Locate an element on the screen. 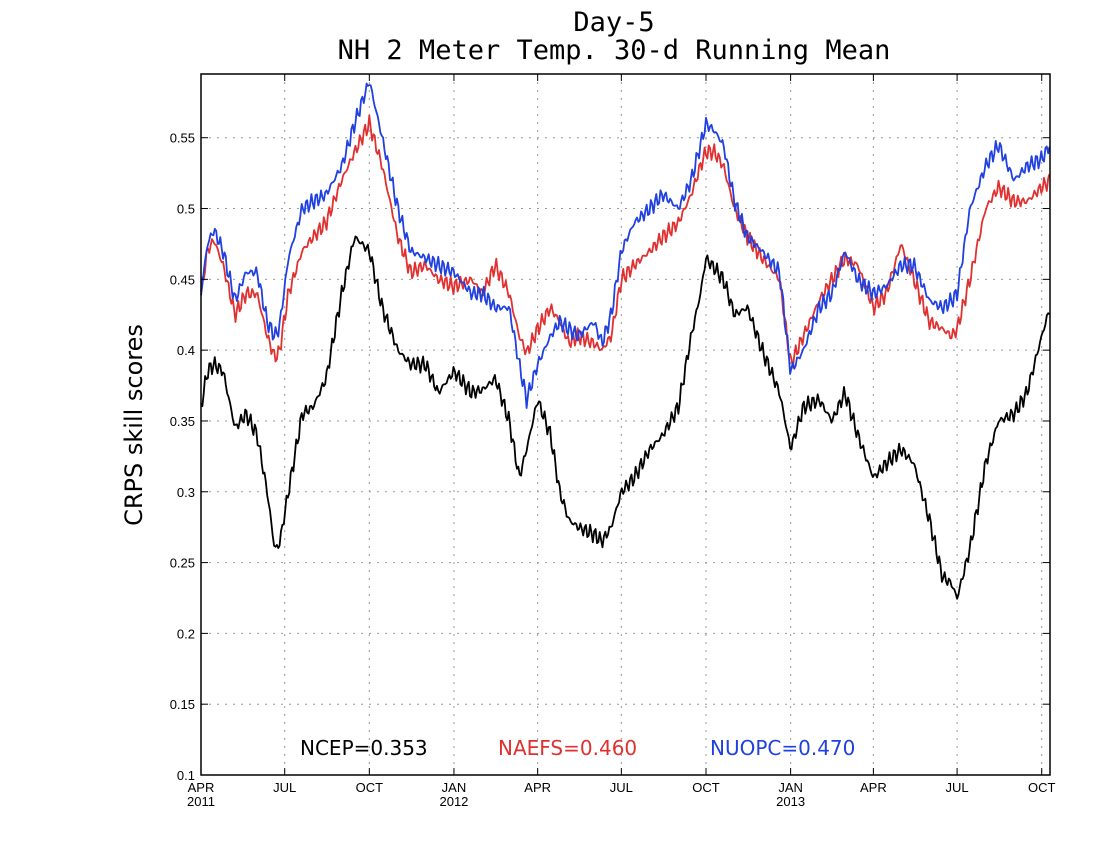  x-tick-year-label: 2011 is located at coordinates (201, 801).